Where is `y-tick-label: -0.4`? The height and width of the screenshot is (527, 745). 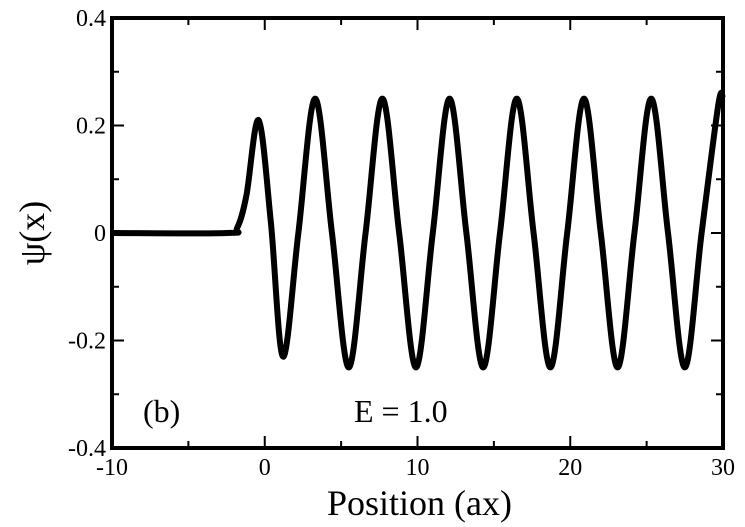 y-tick-label: -0.4 is located at coordinates (87, 449).